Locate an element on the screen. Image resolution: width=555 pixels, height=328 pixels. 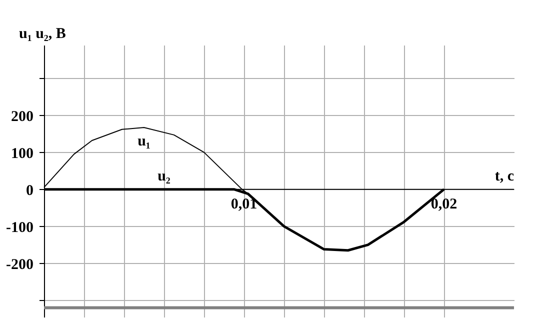
y-tick-label: 200 is located at coordinates (22, 116).